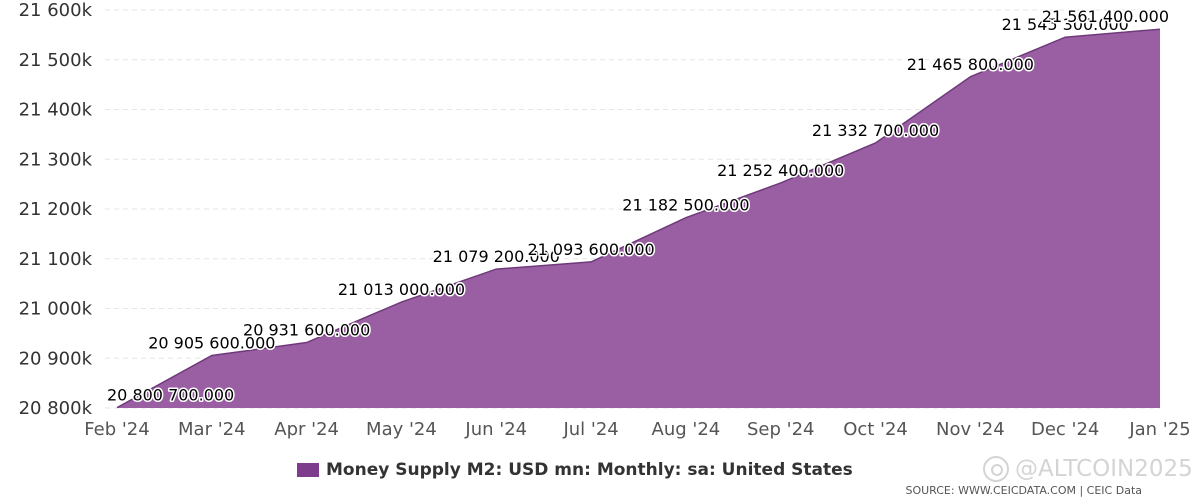 This screenshot has width=1200, height=500. What do you see at coordinates (1065, 429) in the screenshot?
I see `x-tick-label: Dec '24` at bounding box center [1065, 429].